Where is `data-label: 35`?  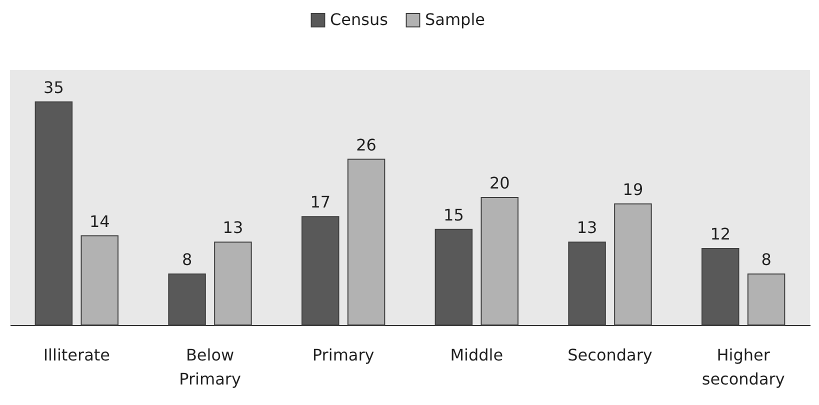
data-label: 35 is located at coordinates (54, 87).